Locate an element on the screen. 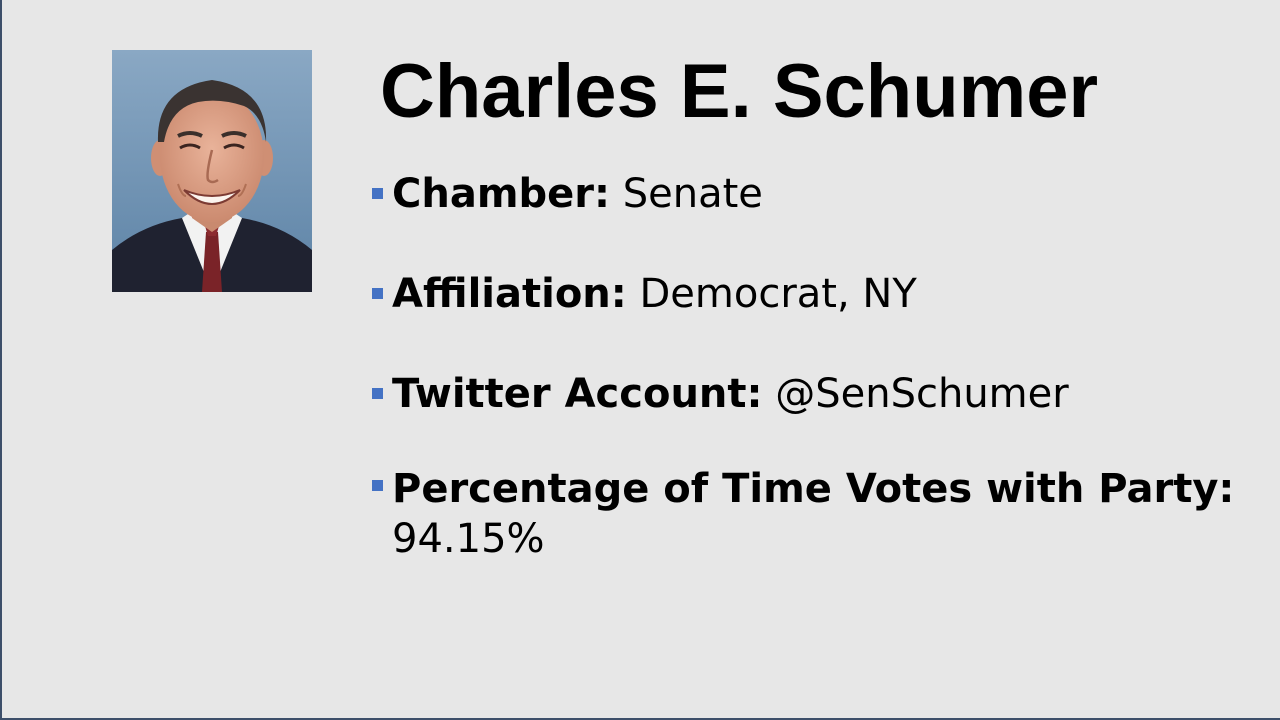 The width and height of the screenshot is (1280, 720). portrait-photo is located at coordinates (212, 171).